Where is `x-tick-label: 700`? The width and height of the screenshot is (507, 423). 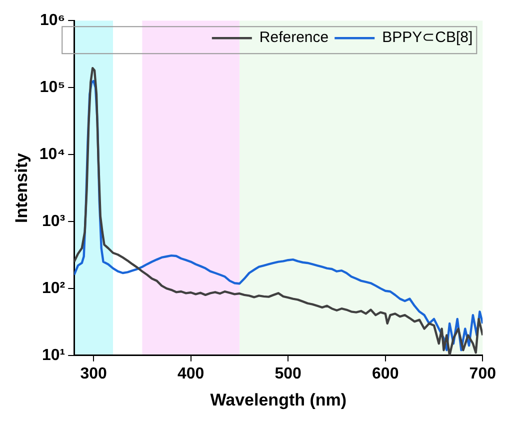
x-tick-label: 700 is located at coordinates (482, 373).